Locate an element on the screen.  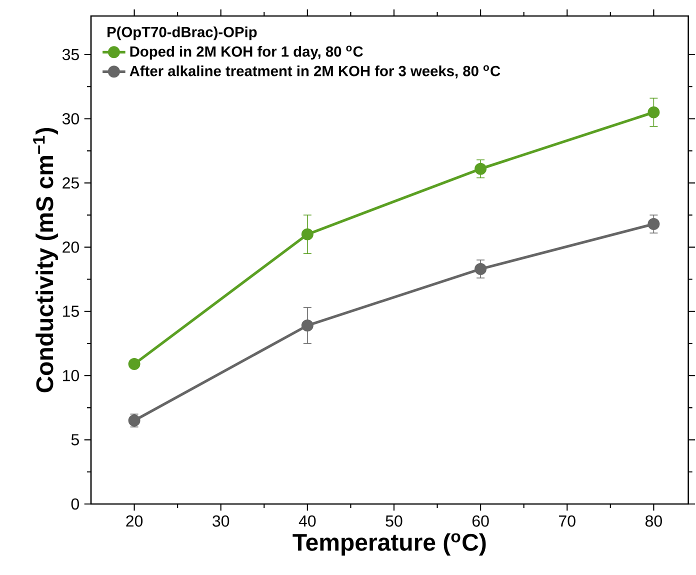
x-tick-label: 30 is located at coordinates (221, 521).